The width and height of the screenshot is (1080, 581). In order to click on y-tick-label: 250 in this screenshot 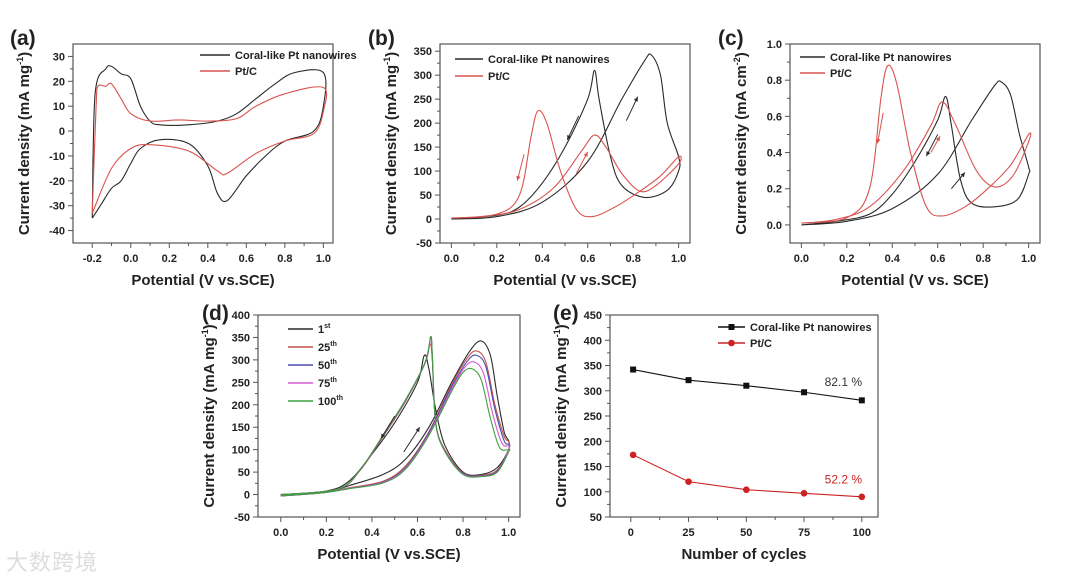, I will do `click(241, 383)`.